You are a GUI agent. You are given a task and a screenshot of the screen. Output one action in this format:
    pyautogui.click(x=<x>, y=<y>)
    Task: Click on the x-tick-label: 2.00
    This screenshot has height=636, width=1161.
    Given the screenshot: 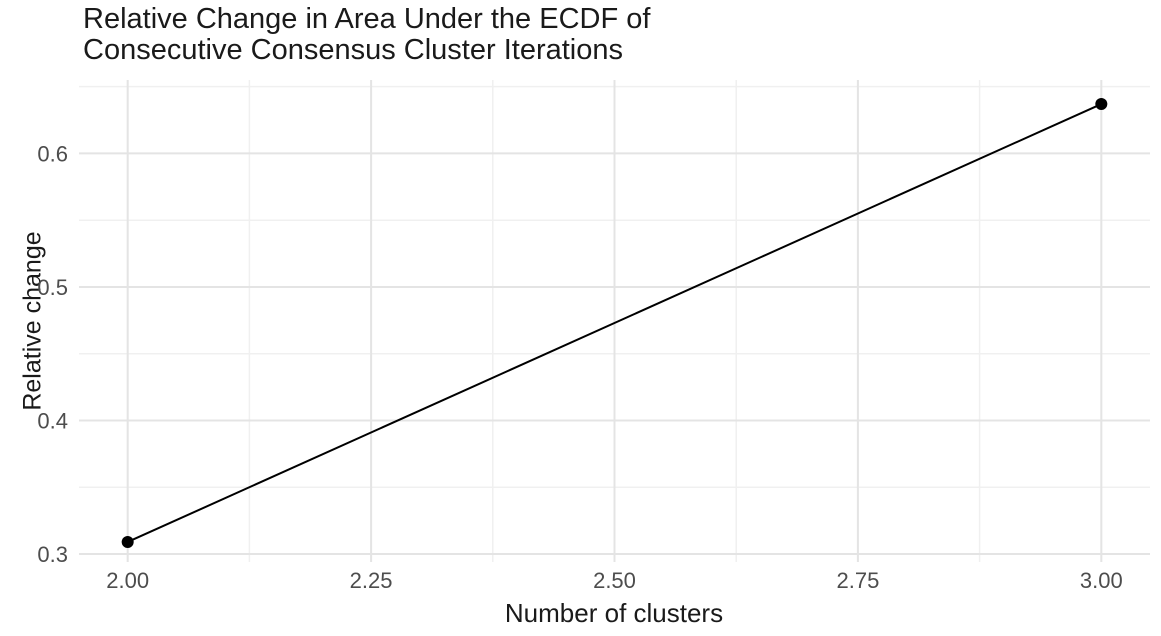 What is the action you would take?
    pyautogui.click(x=127, y=580)
    